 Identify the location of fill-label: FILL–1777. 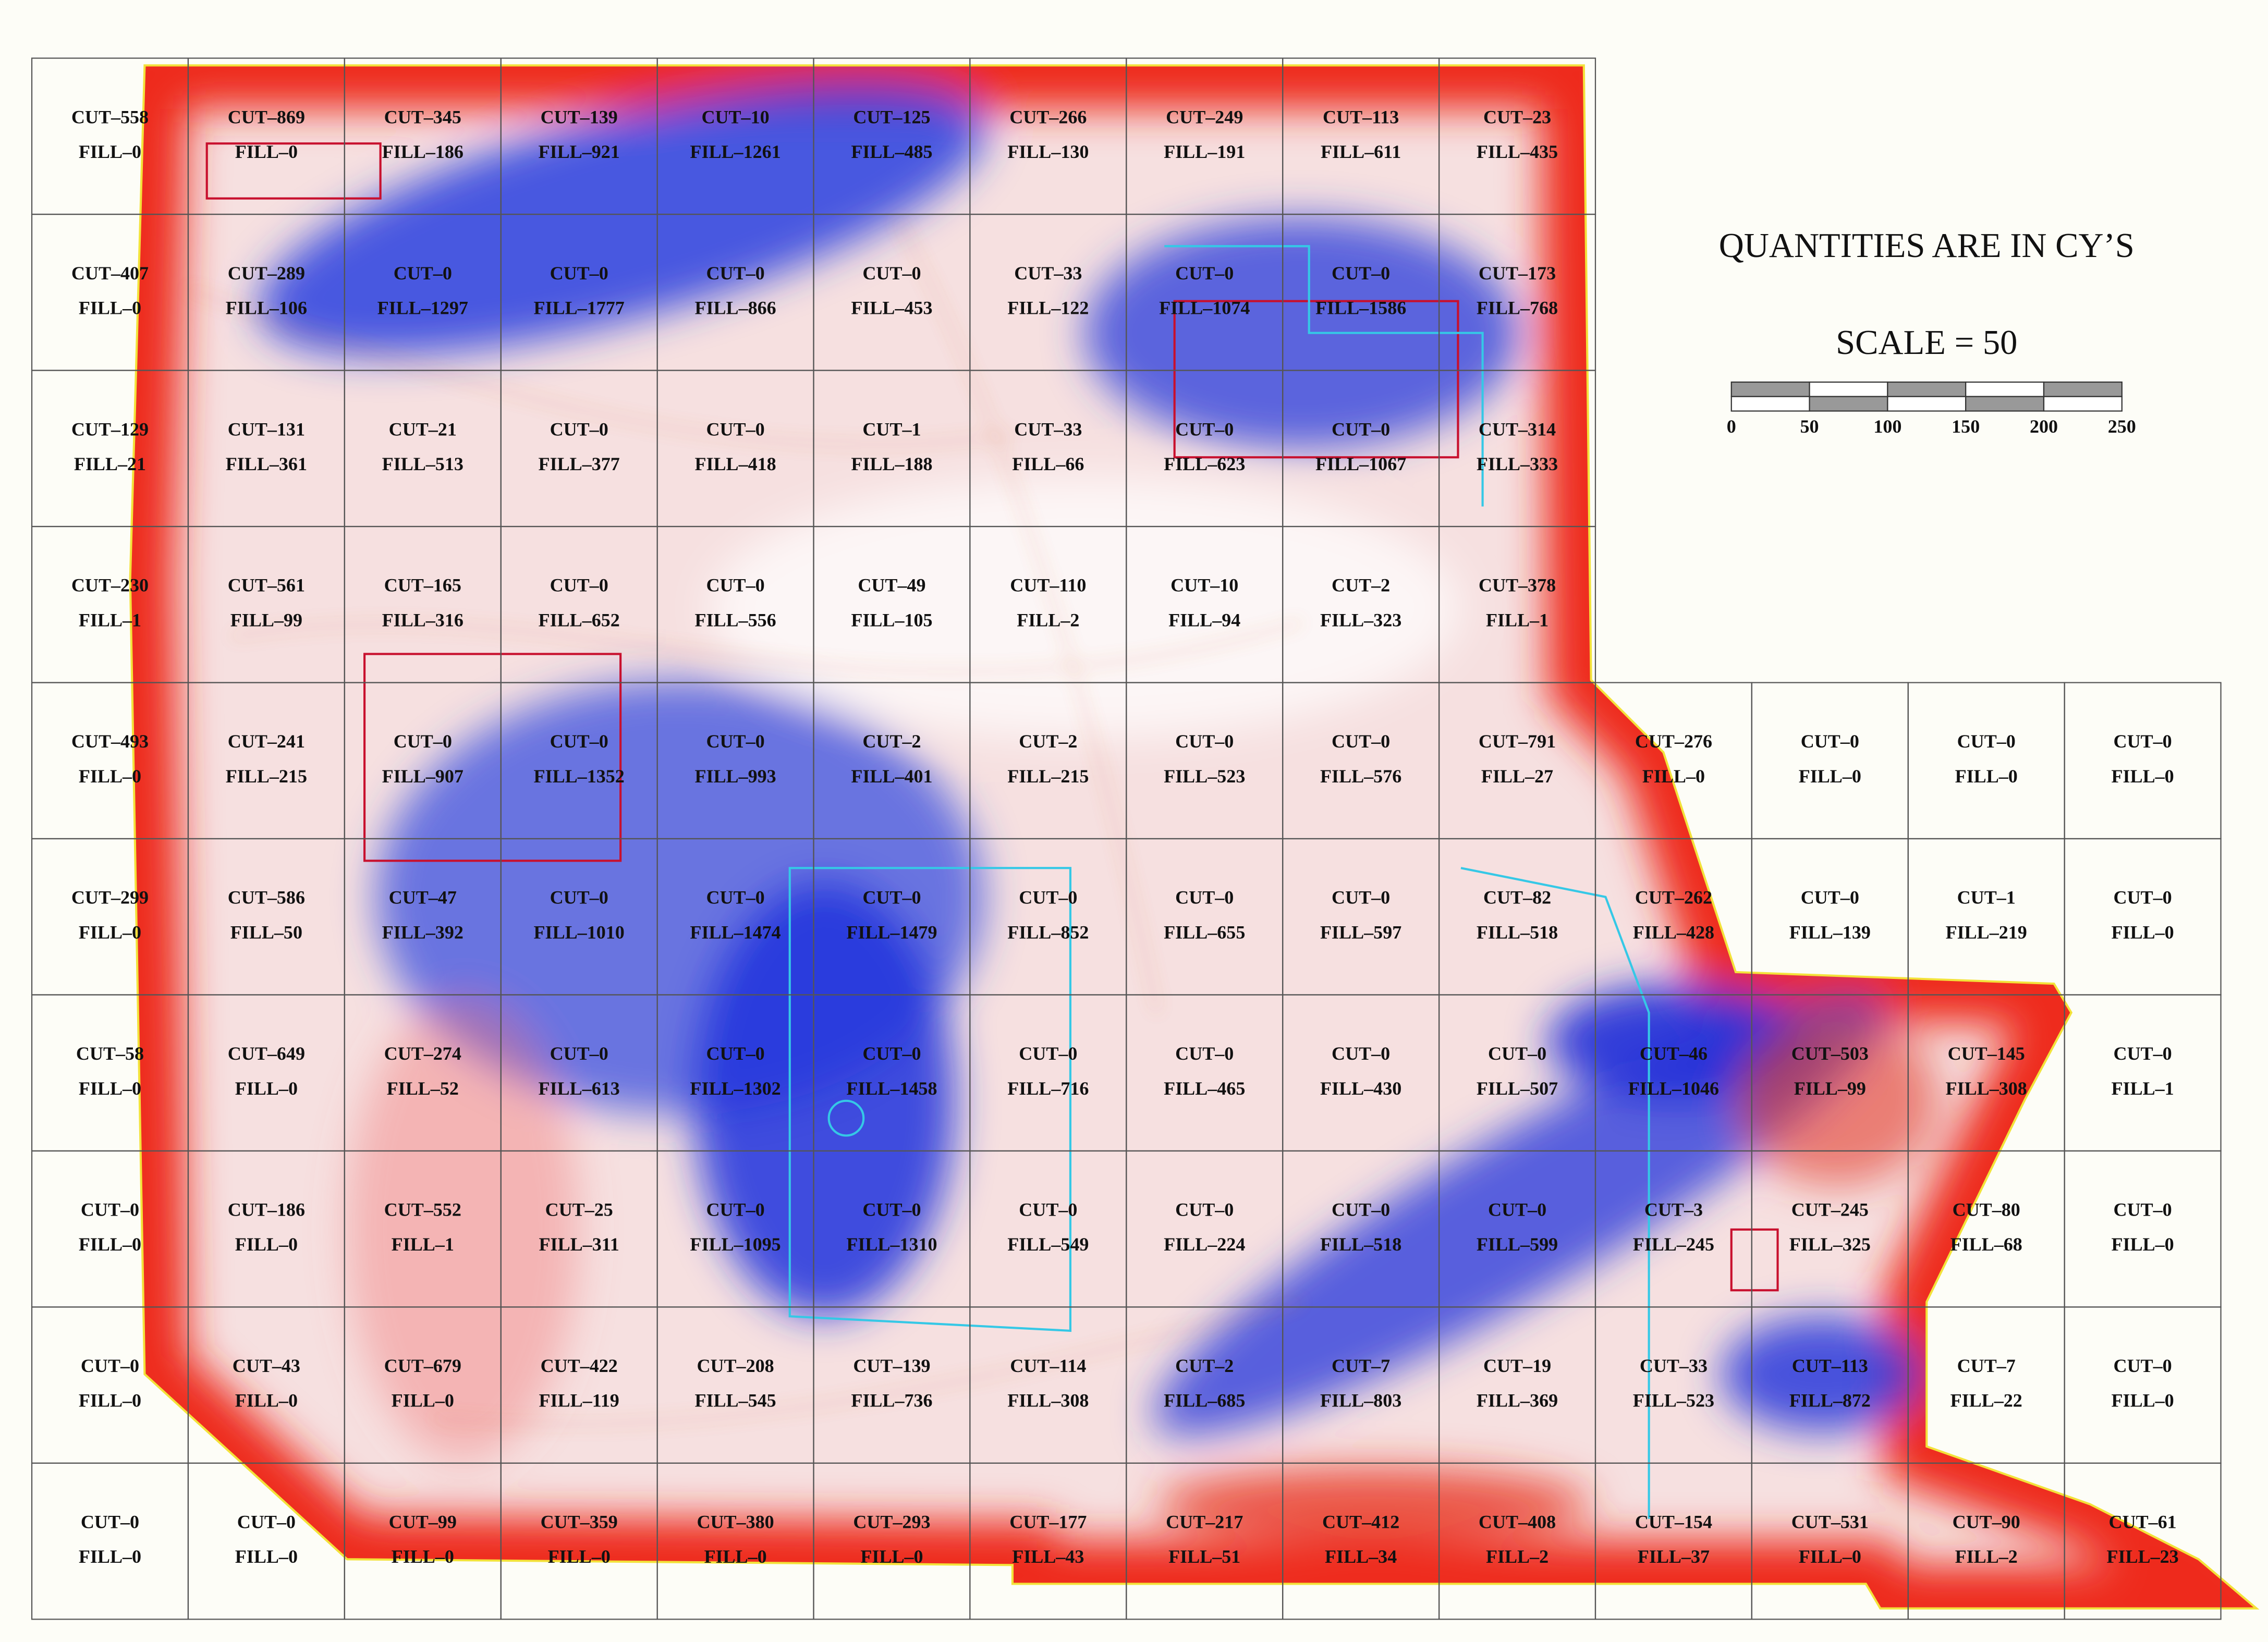
(579, 307).